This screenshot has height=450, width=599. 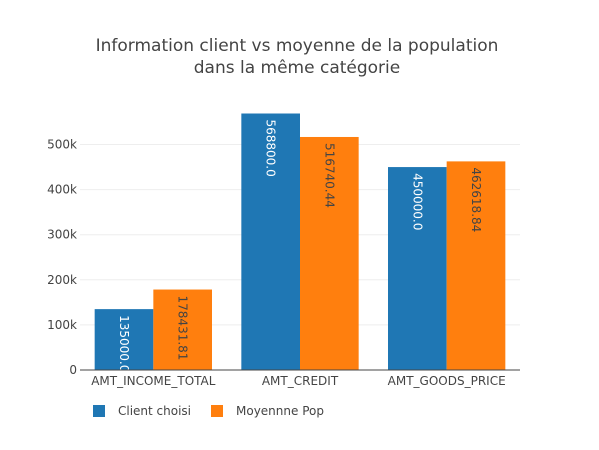 I want to click on legend: Client choisi Moyennne Pop, so click(x=208, y=411).